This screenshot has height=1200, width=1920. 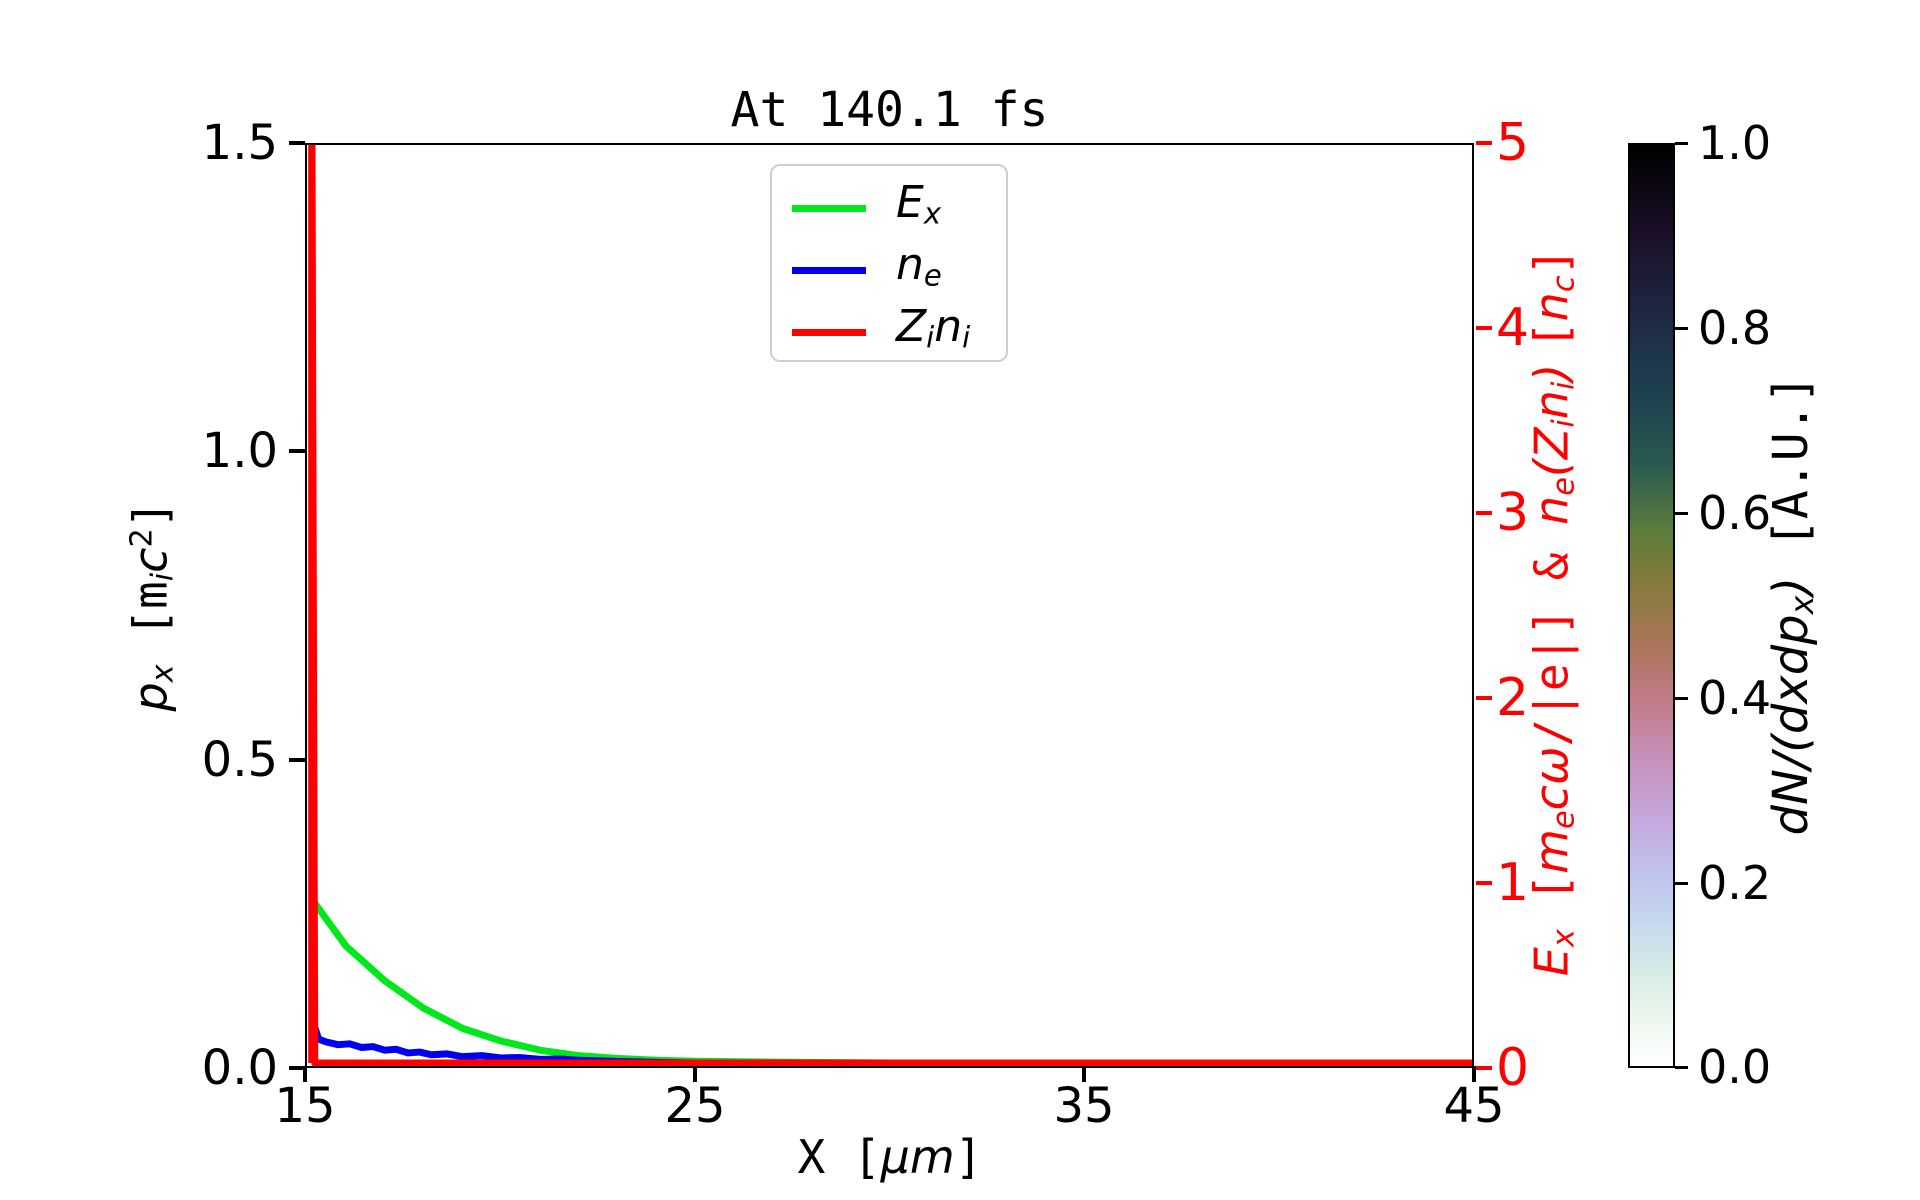 I want to click on y-tick-0p5, so click(x=297, y=760).